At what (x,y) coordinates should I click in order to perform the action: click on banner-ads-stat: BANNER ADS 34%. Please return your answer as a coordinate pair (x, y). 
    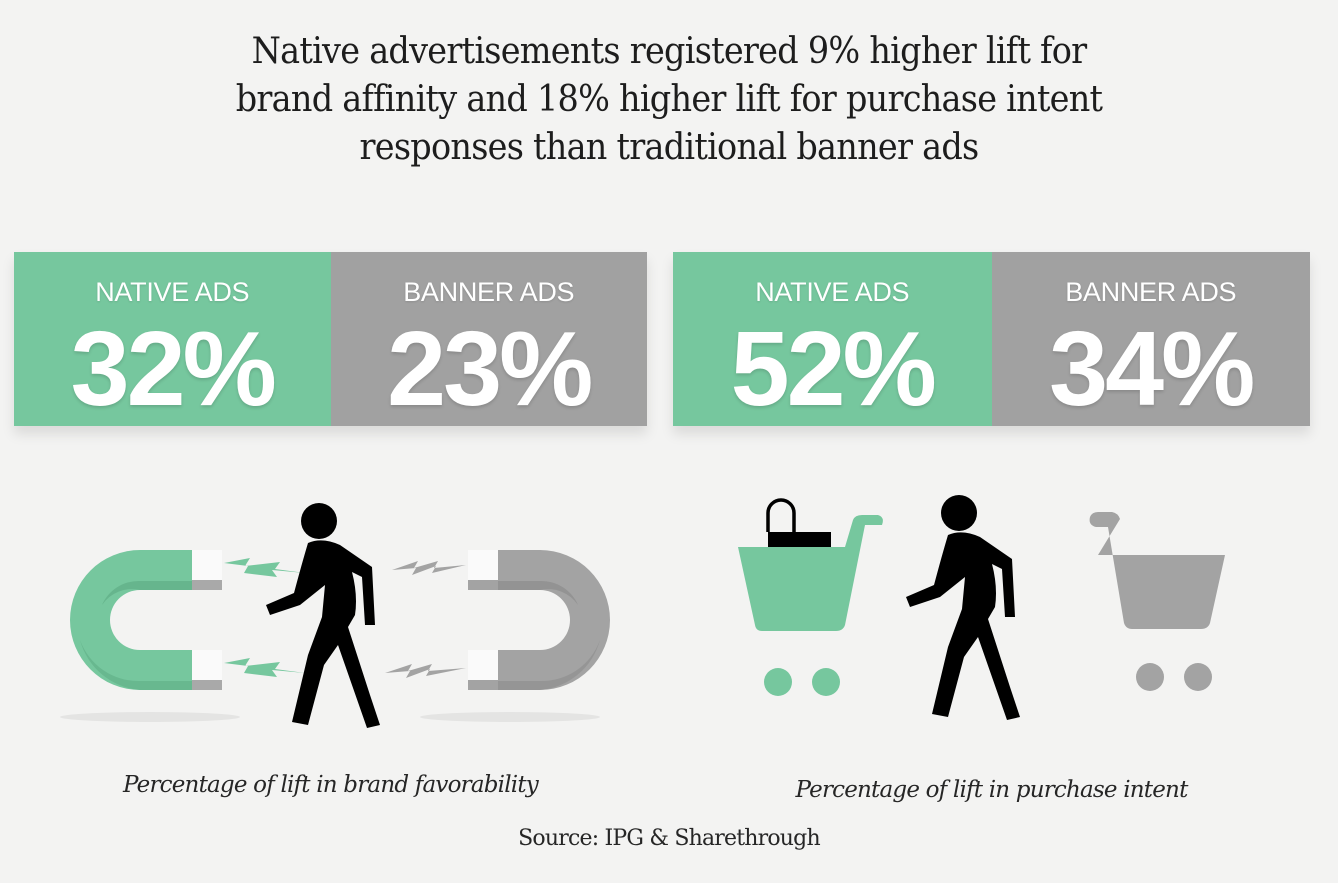
    Looking at the image, I should click on (1150, 340).